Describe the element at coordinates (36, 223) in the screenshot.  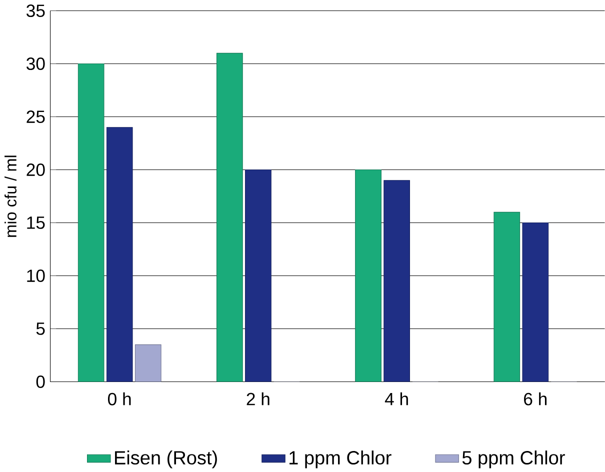
I see `y-tick-label: 15` at that location.